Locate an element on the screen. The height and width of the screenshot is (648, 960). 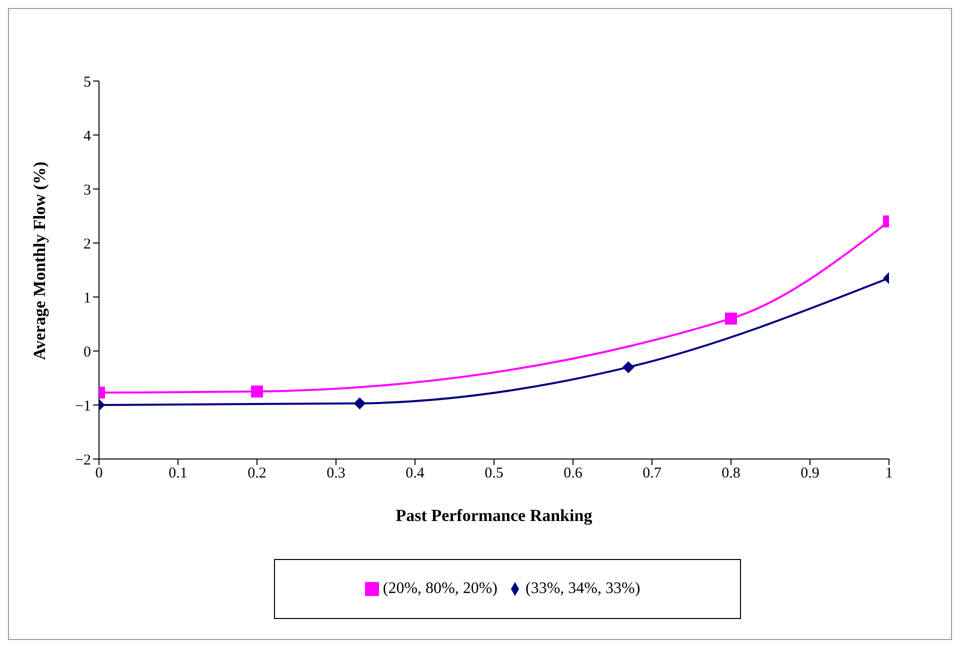
y-tick-label: 2 is located at coordinates (87, 244).